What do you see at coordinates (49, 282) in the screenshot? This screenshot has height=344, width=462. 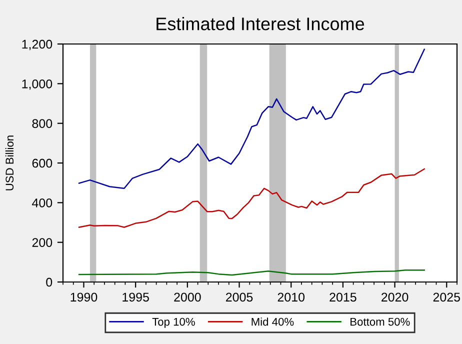 I see `y-tick-label: 0` at bounding box center [49, 282].